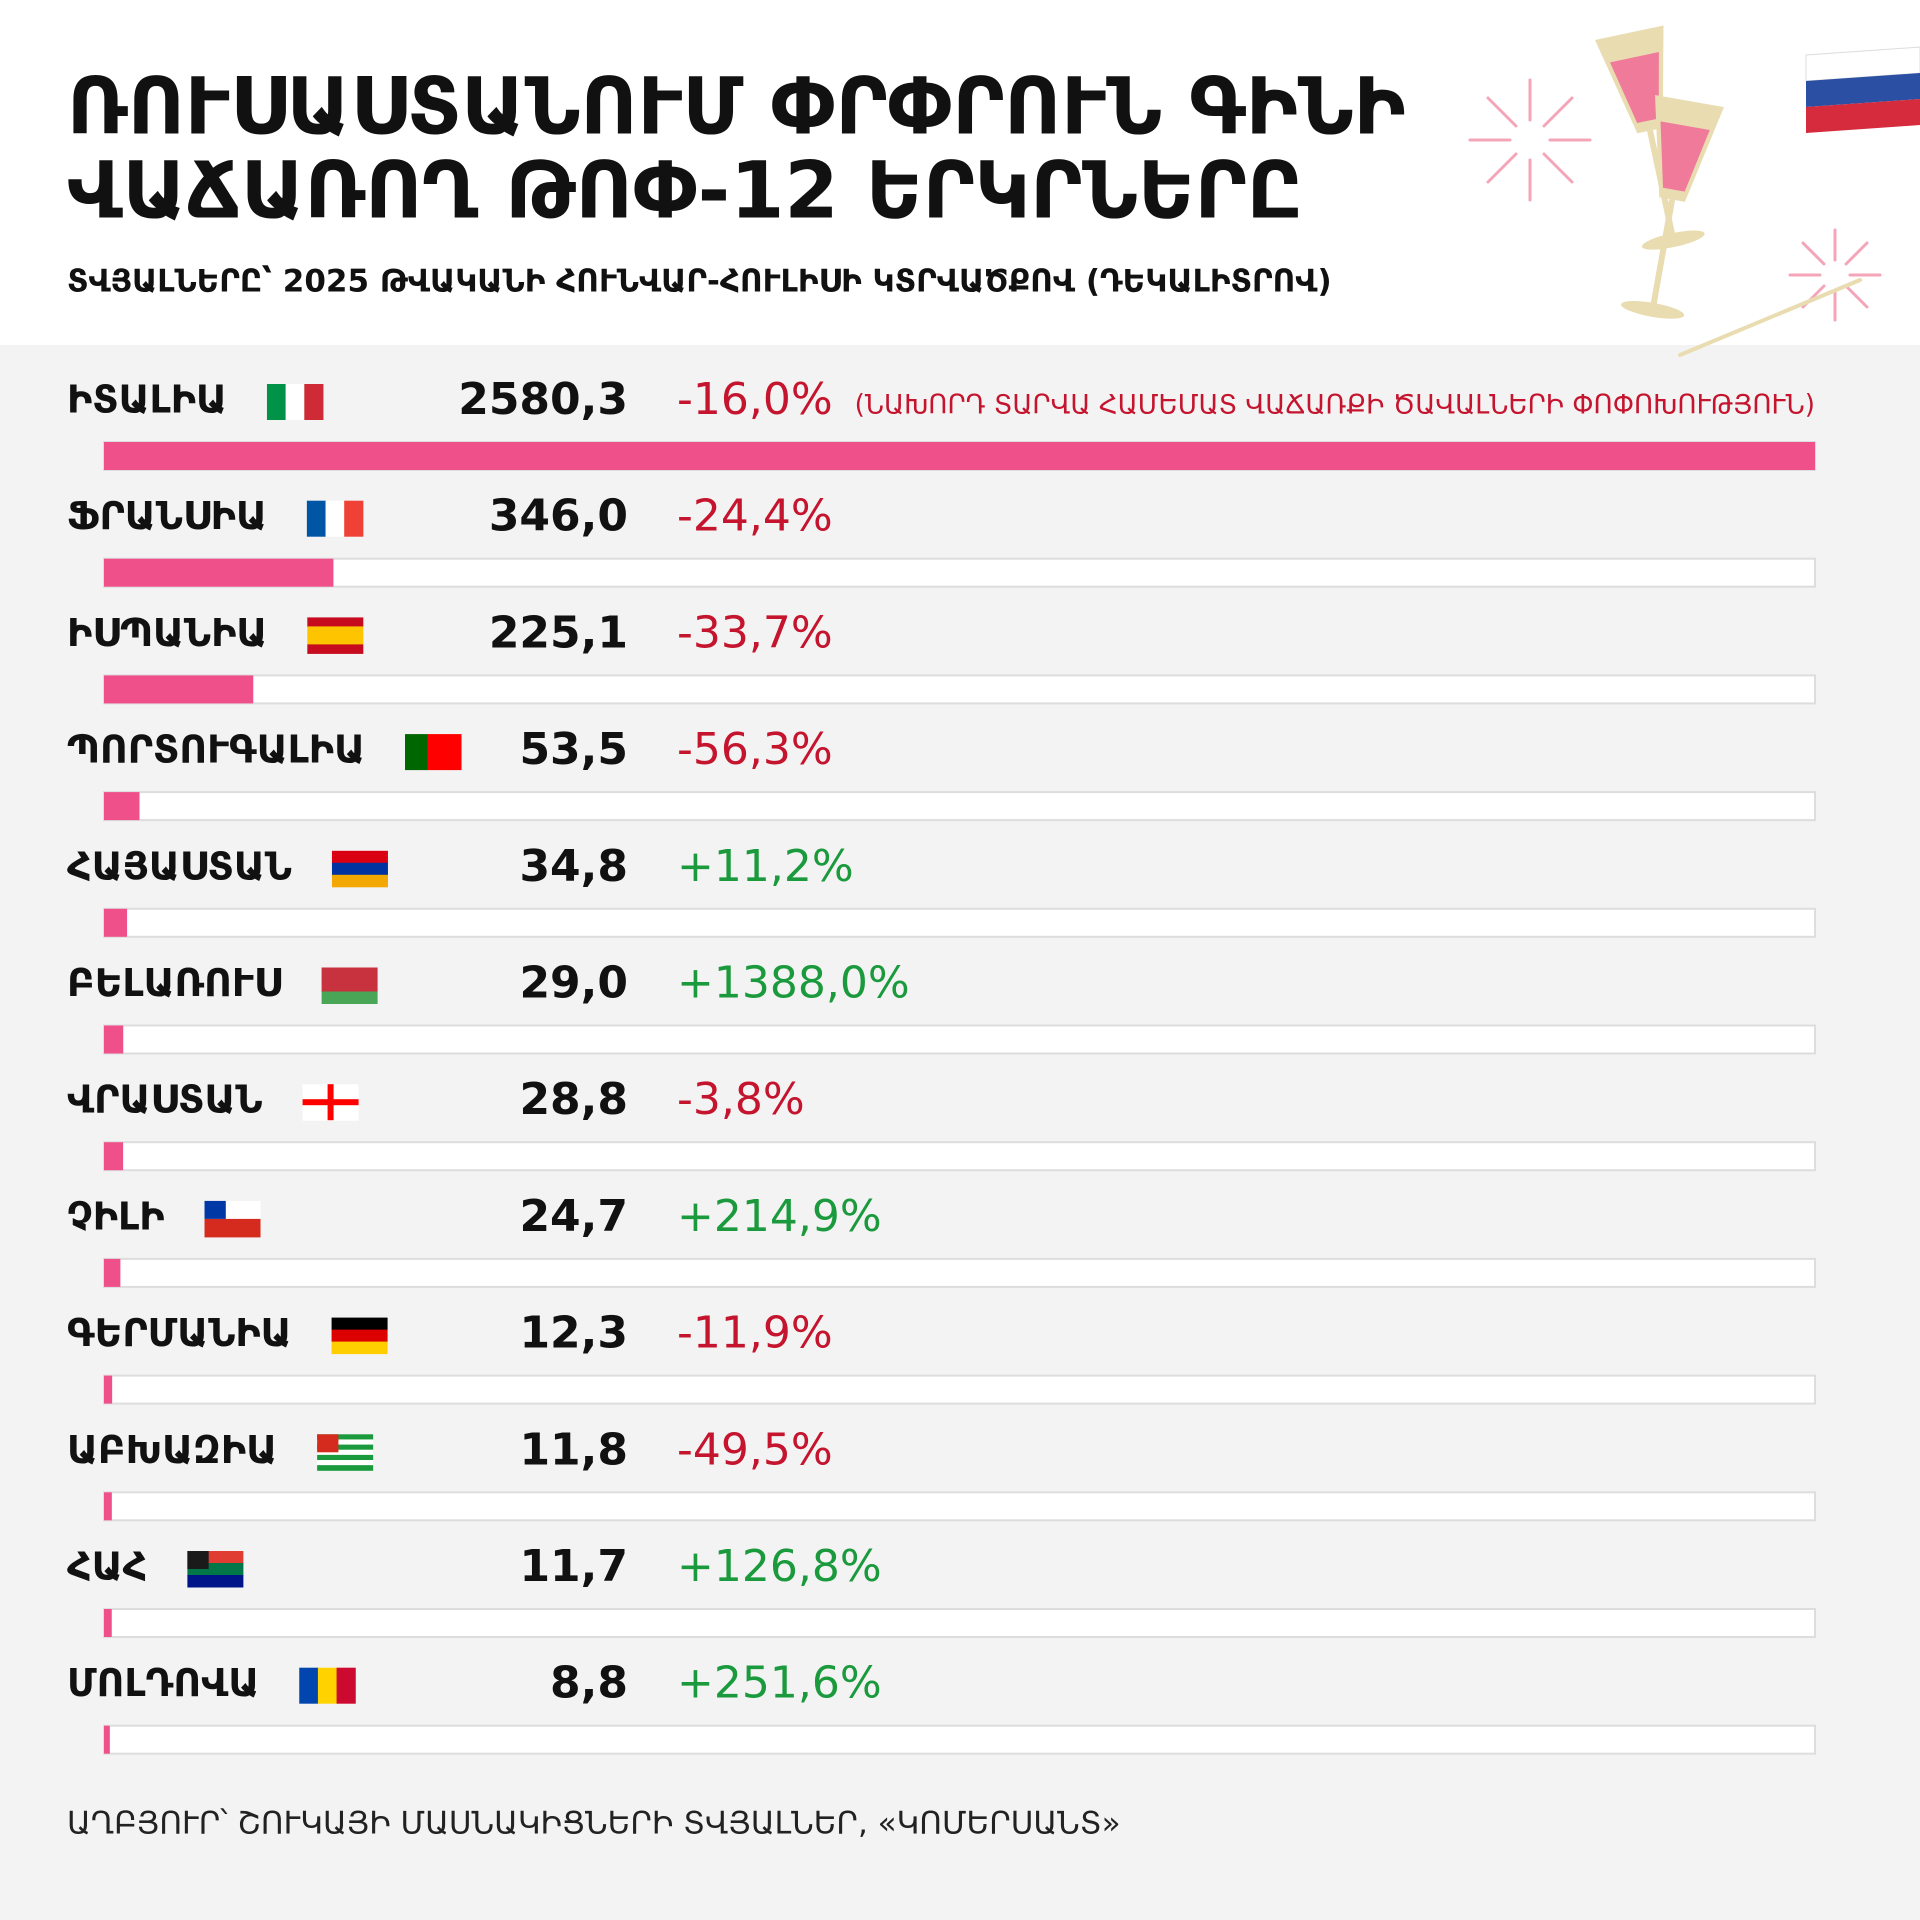 The width and height of the screenshot is (1920, 1920). I want to click on value-label: 34,8, so click(573, 866).